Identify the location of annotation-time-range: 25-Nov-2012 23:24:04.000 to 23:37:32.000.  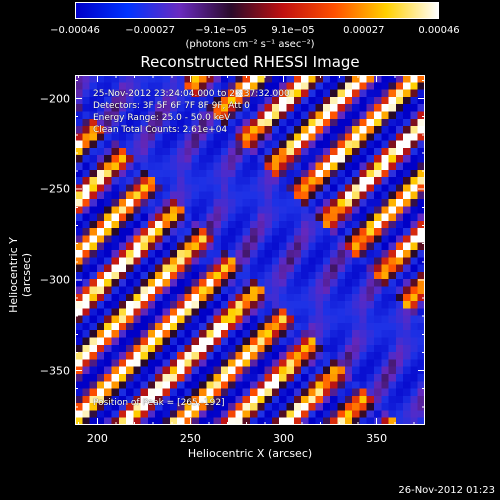
(191, 94).